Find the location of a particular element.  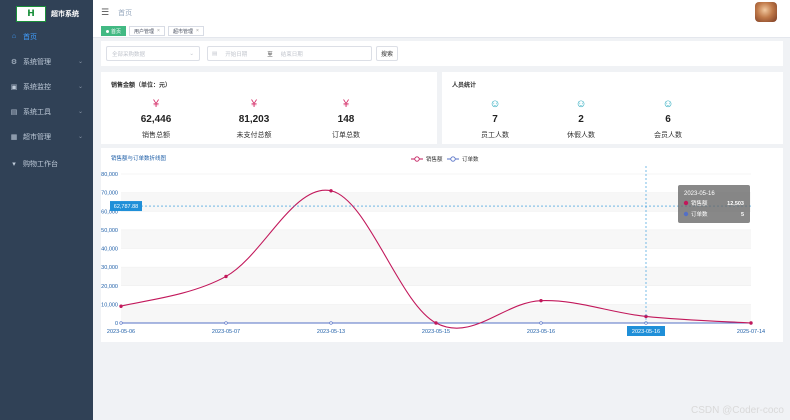

stat-label: 订单总数 is located at coordinates (346, 135).